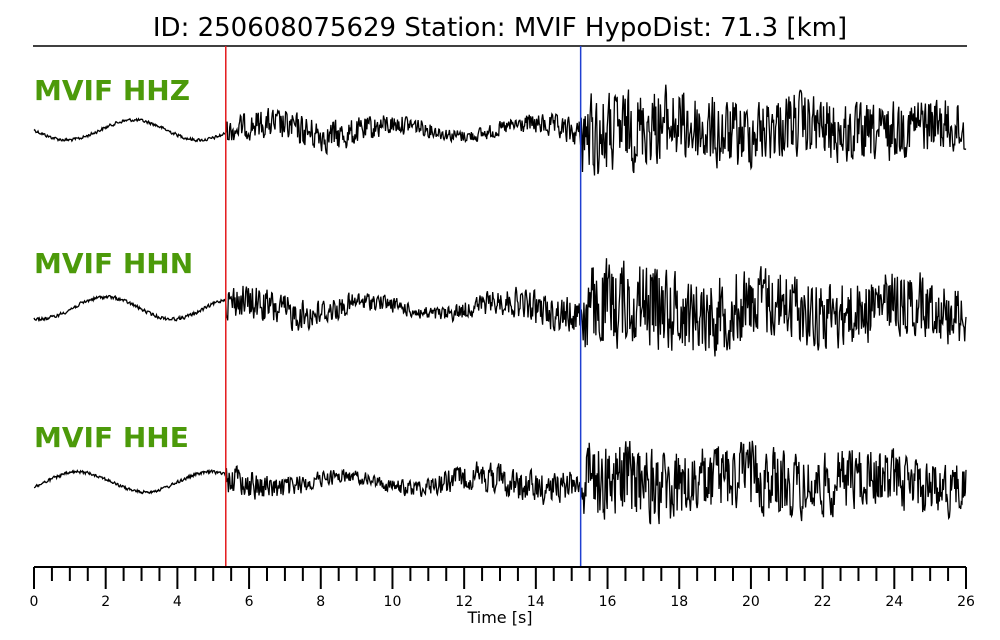 This screenshot has width=1000, height=640. What do you see at coordinates (502, 588) in the screenshot?
I see `x-axis: 0 2 4 6 8 10 12 14 16 18 20 22 24 26` at bounding box center [502, 588].